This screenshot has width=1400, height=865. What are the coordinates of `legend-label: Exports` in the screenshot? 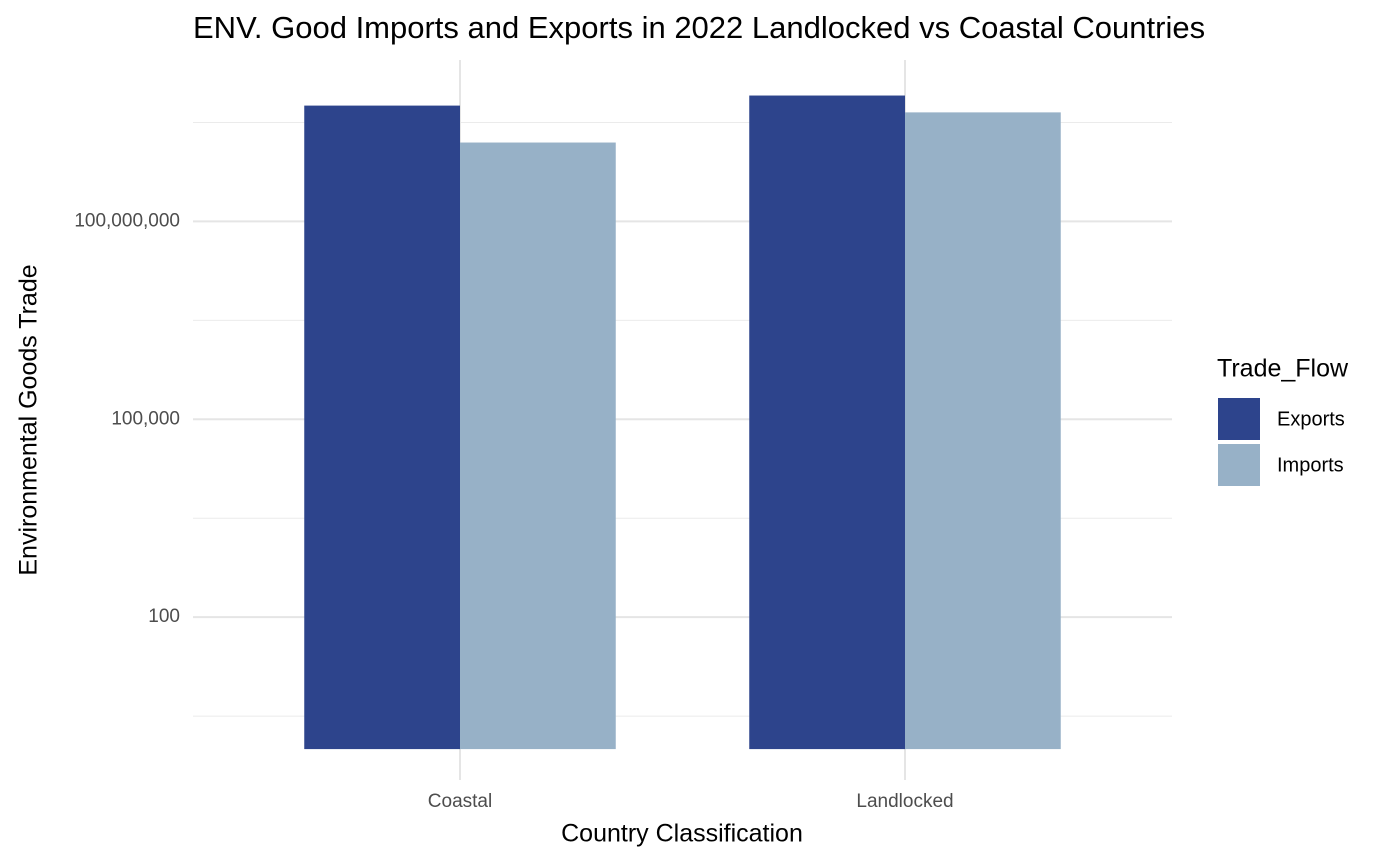 It's located at (1311, 419).